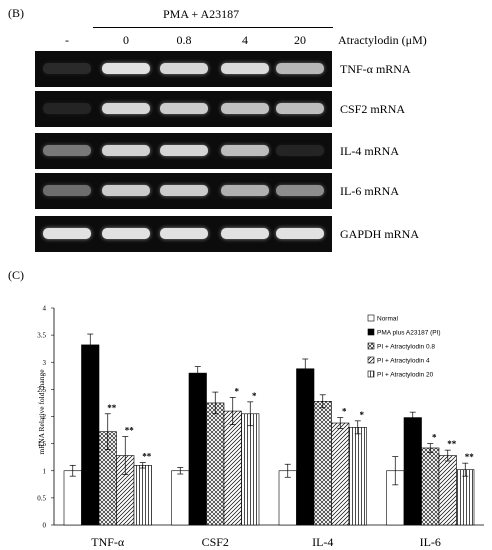 Image resolution: width=492 pixels, height=550 pixels. I want to click on legend-entry: Normal, so click(388, 319).